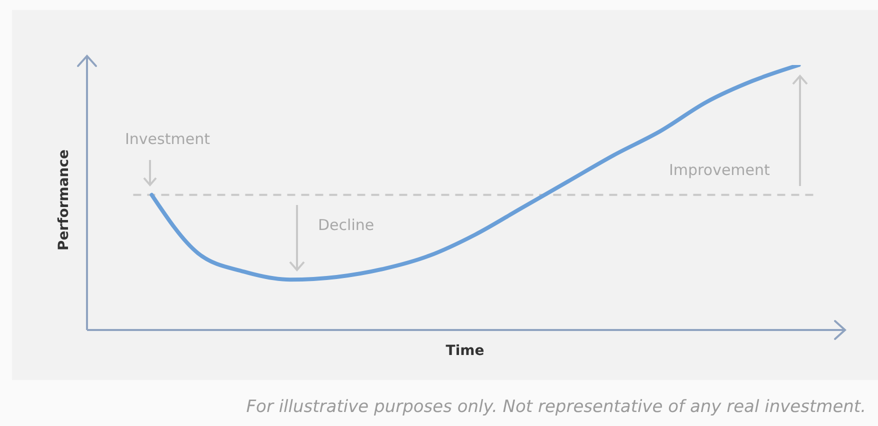  Describe the element at coordinates (556, 407) in the screenshot. I see `text: For illustrative purposes only. Not representative of any real investment.` at that location.